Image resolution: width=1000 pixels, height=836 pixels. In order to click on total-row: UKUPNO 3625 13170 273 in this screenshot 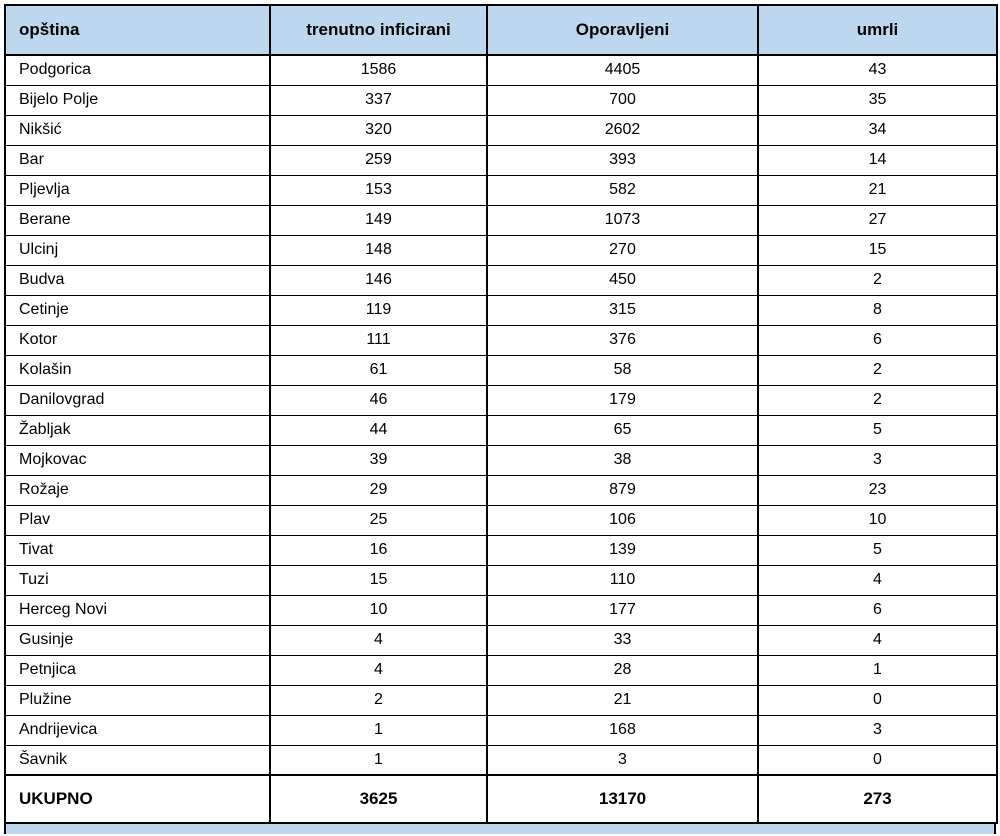, I will do `click(501, 799)`.